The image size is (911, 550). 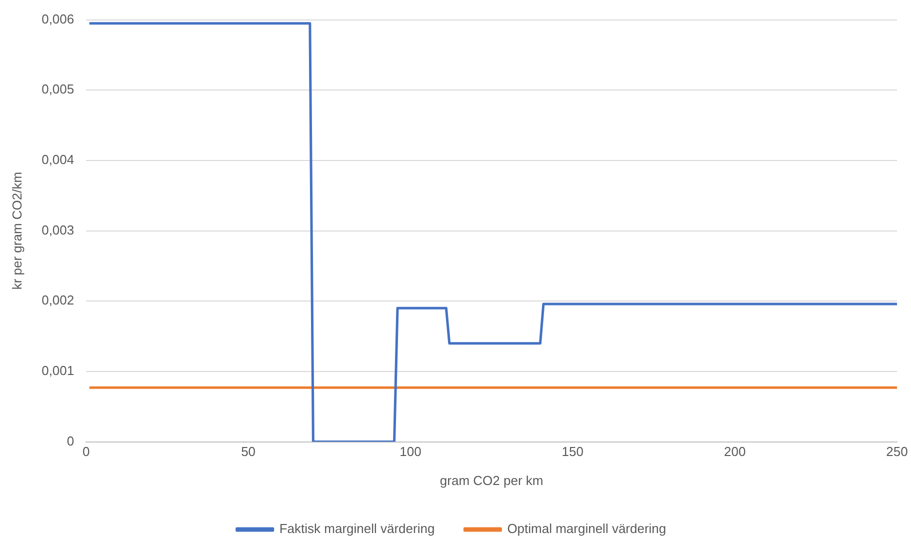 What do you see at coordinates (86, 452) in the screenshot?
I see `x-tick-label: 0` at bounding box center [86, 452].